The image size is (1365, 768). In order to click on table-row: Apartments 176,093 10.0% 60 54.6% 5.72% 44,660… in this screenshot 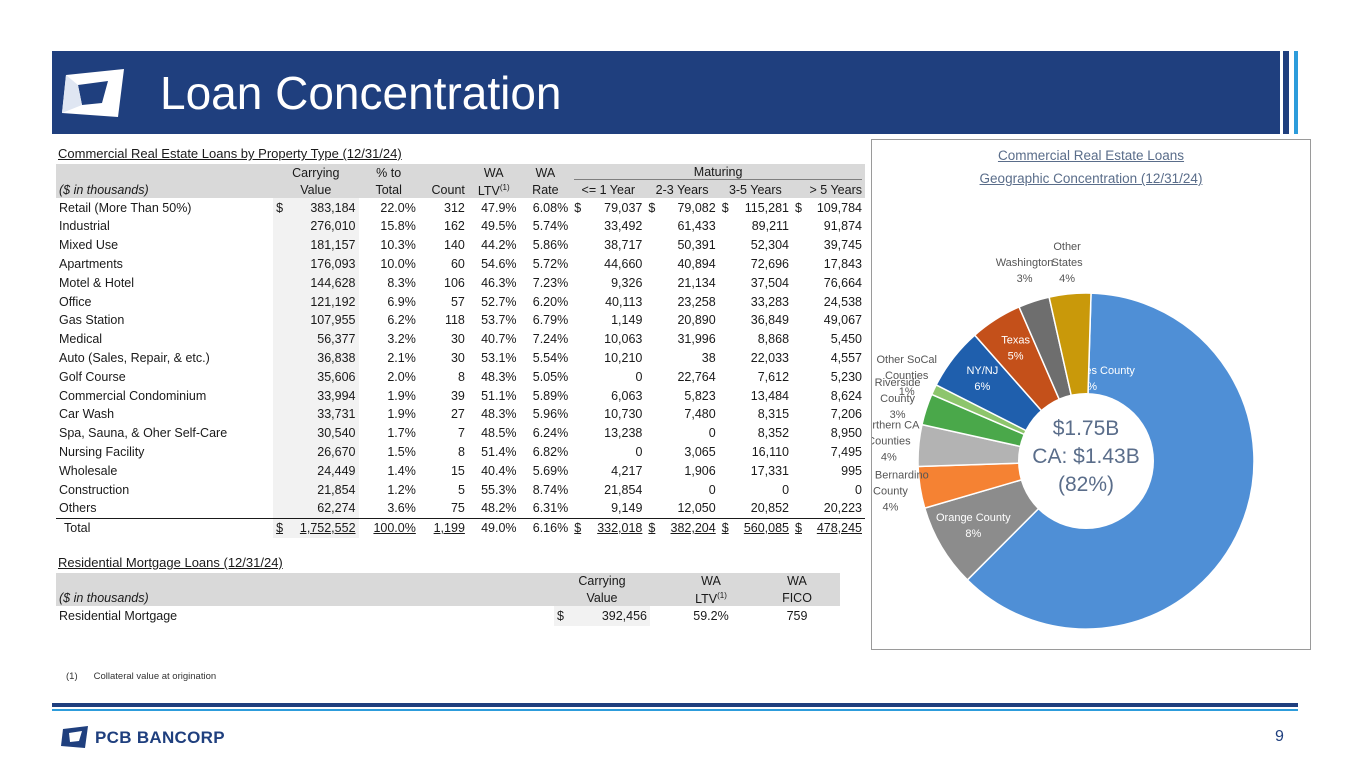, I will do `click(460, 264)`.